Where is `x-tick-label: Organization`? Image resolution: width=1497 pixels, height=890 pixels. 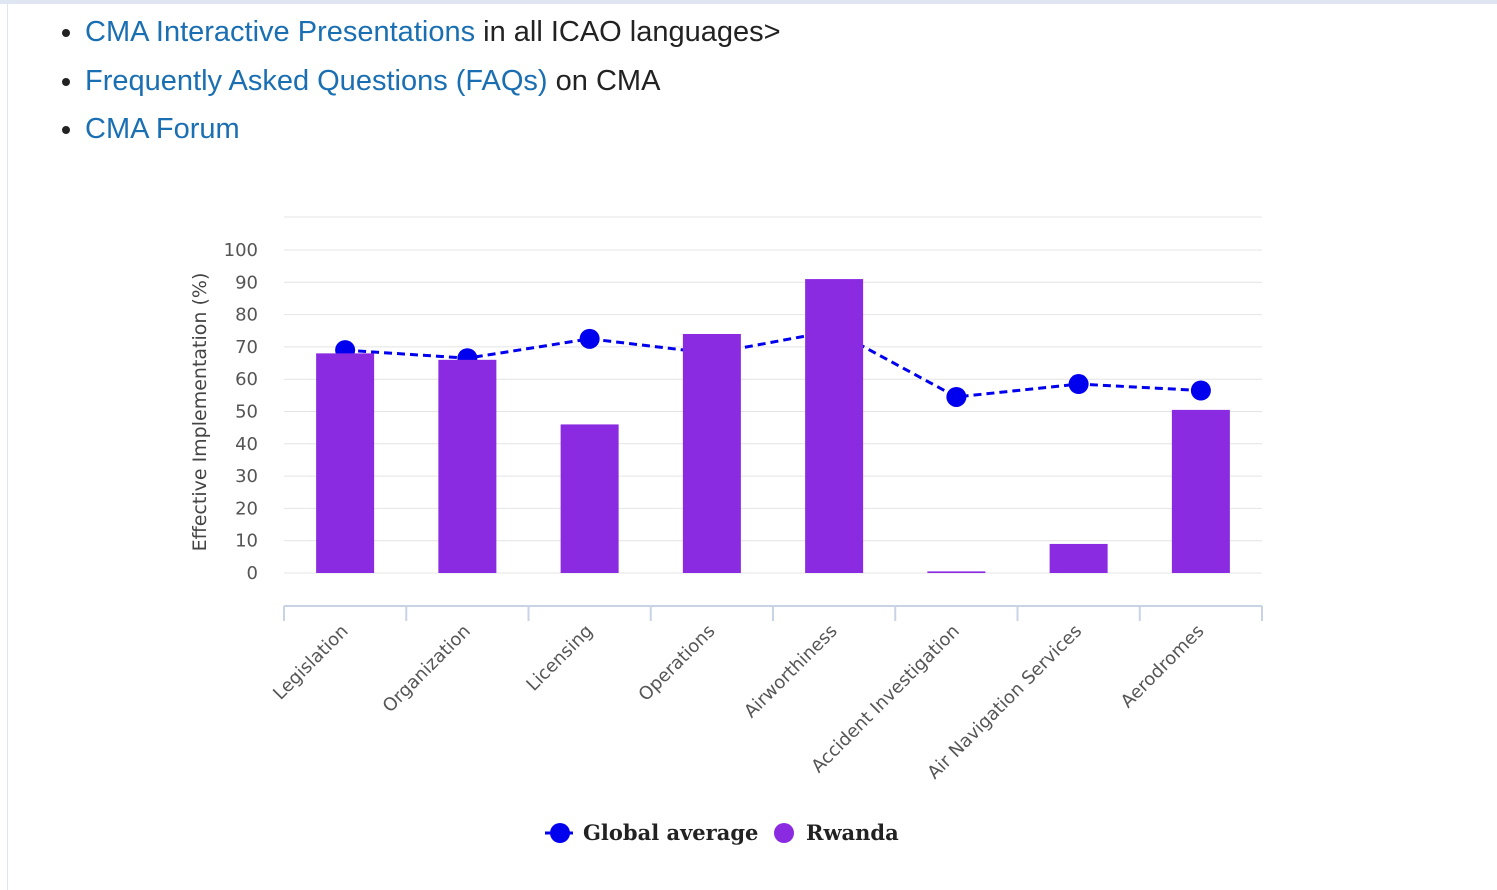 x-tick-label: Organization is located at coordinates (427, 669).